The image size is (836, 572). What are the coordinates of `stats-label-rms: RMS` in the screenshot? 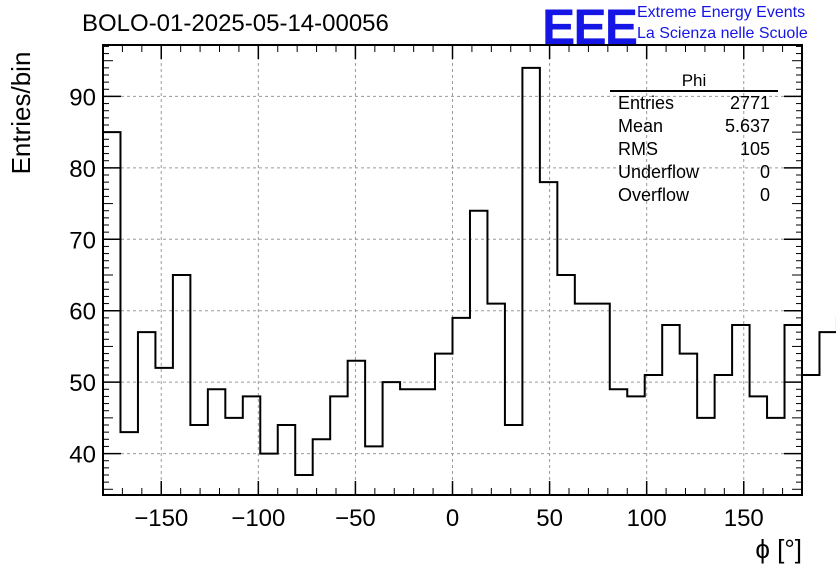 It's located at (638, 149).